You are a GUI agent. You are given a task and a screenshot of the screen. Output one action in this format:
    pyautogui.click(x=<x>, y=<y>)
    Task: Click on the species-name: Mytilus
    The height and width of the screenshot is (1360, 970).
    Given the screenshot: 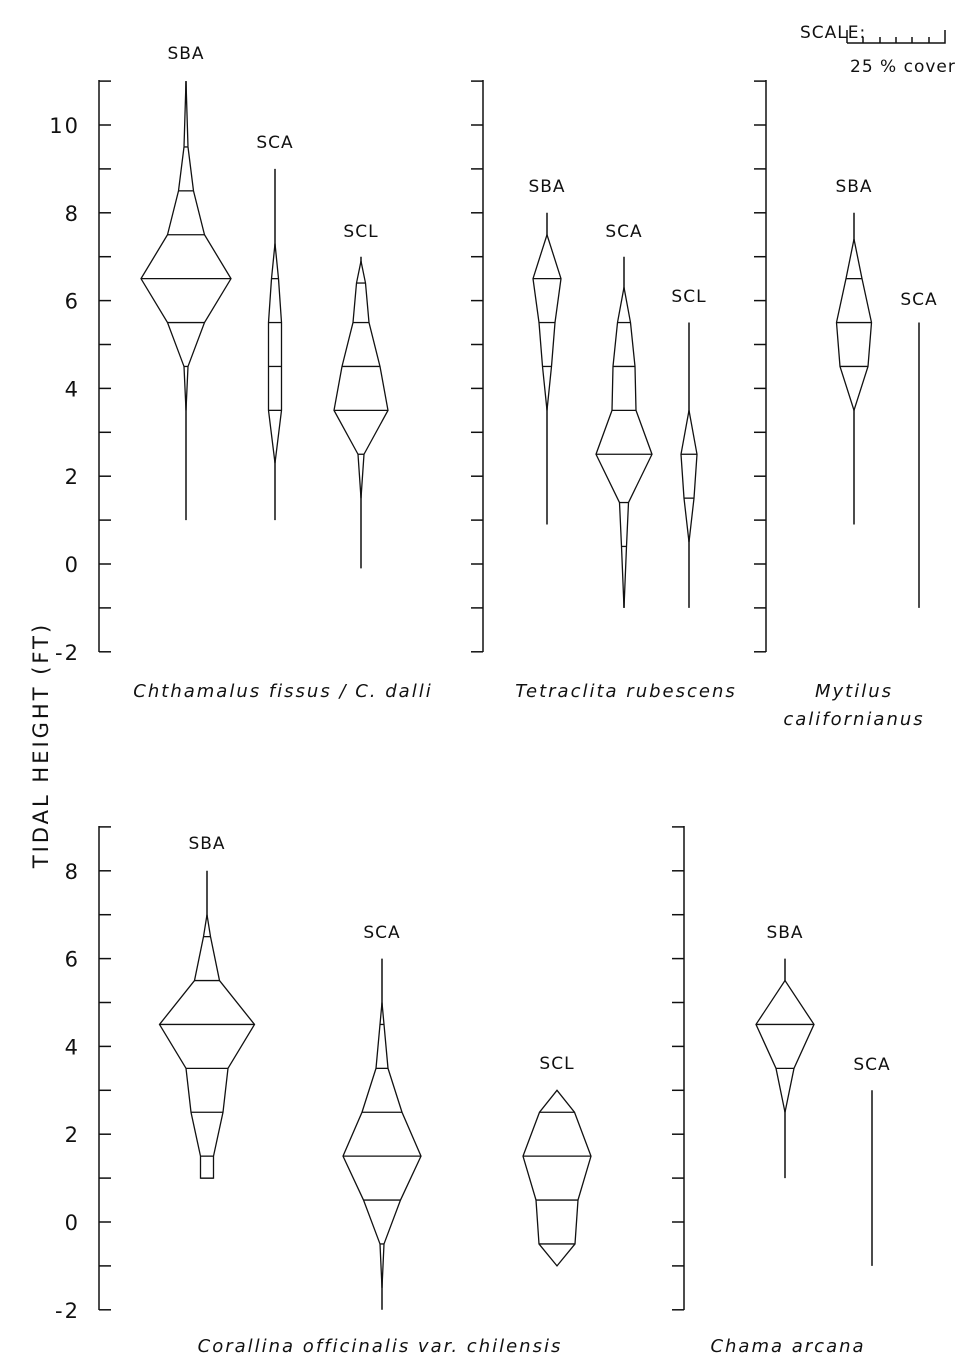 What is the action you would take?
    pyautogui.click(x=854, y=691)
    